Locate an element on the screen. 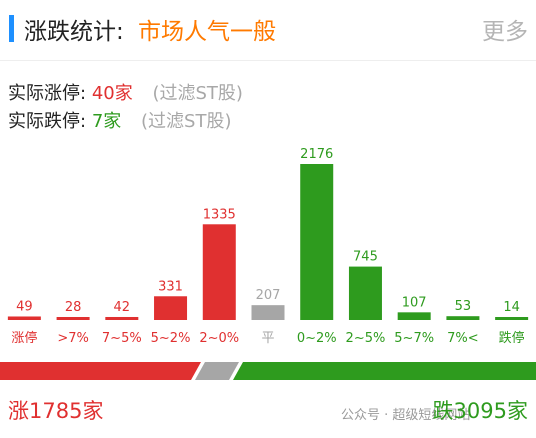  limit-down-row: 实际跌停: 7家 (过滤ST股) is located at coordinates (119, 120).